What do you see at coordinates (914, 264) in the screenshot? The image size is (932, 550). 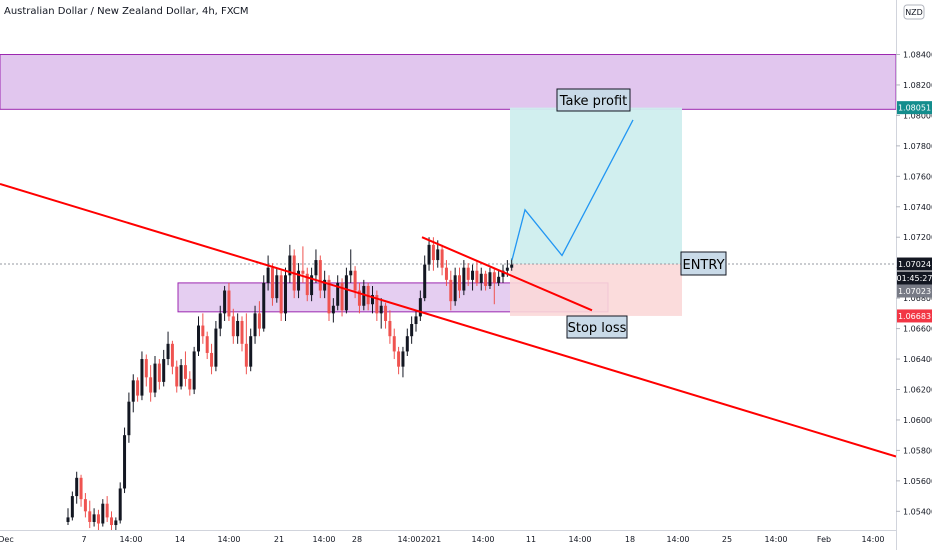 I see `entry-price-tag: 1.07024` at bounding box center [914, 264].